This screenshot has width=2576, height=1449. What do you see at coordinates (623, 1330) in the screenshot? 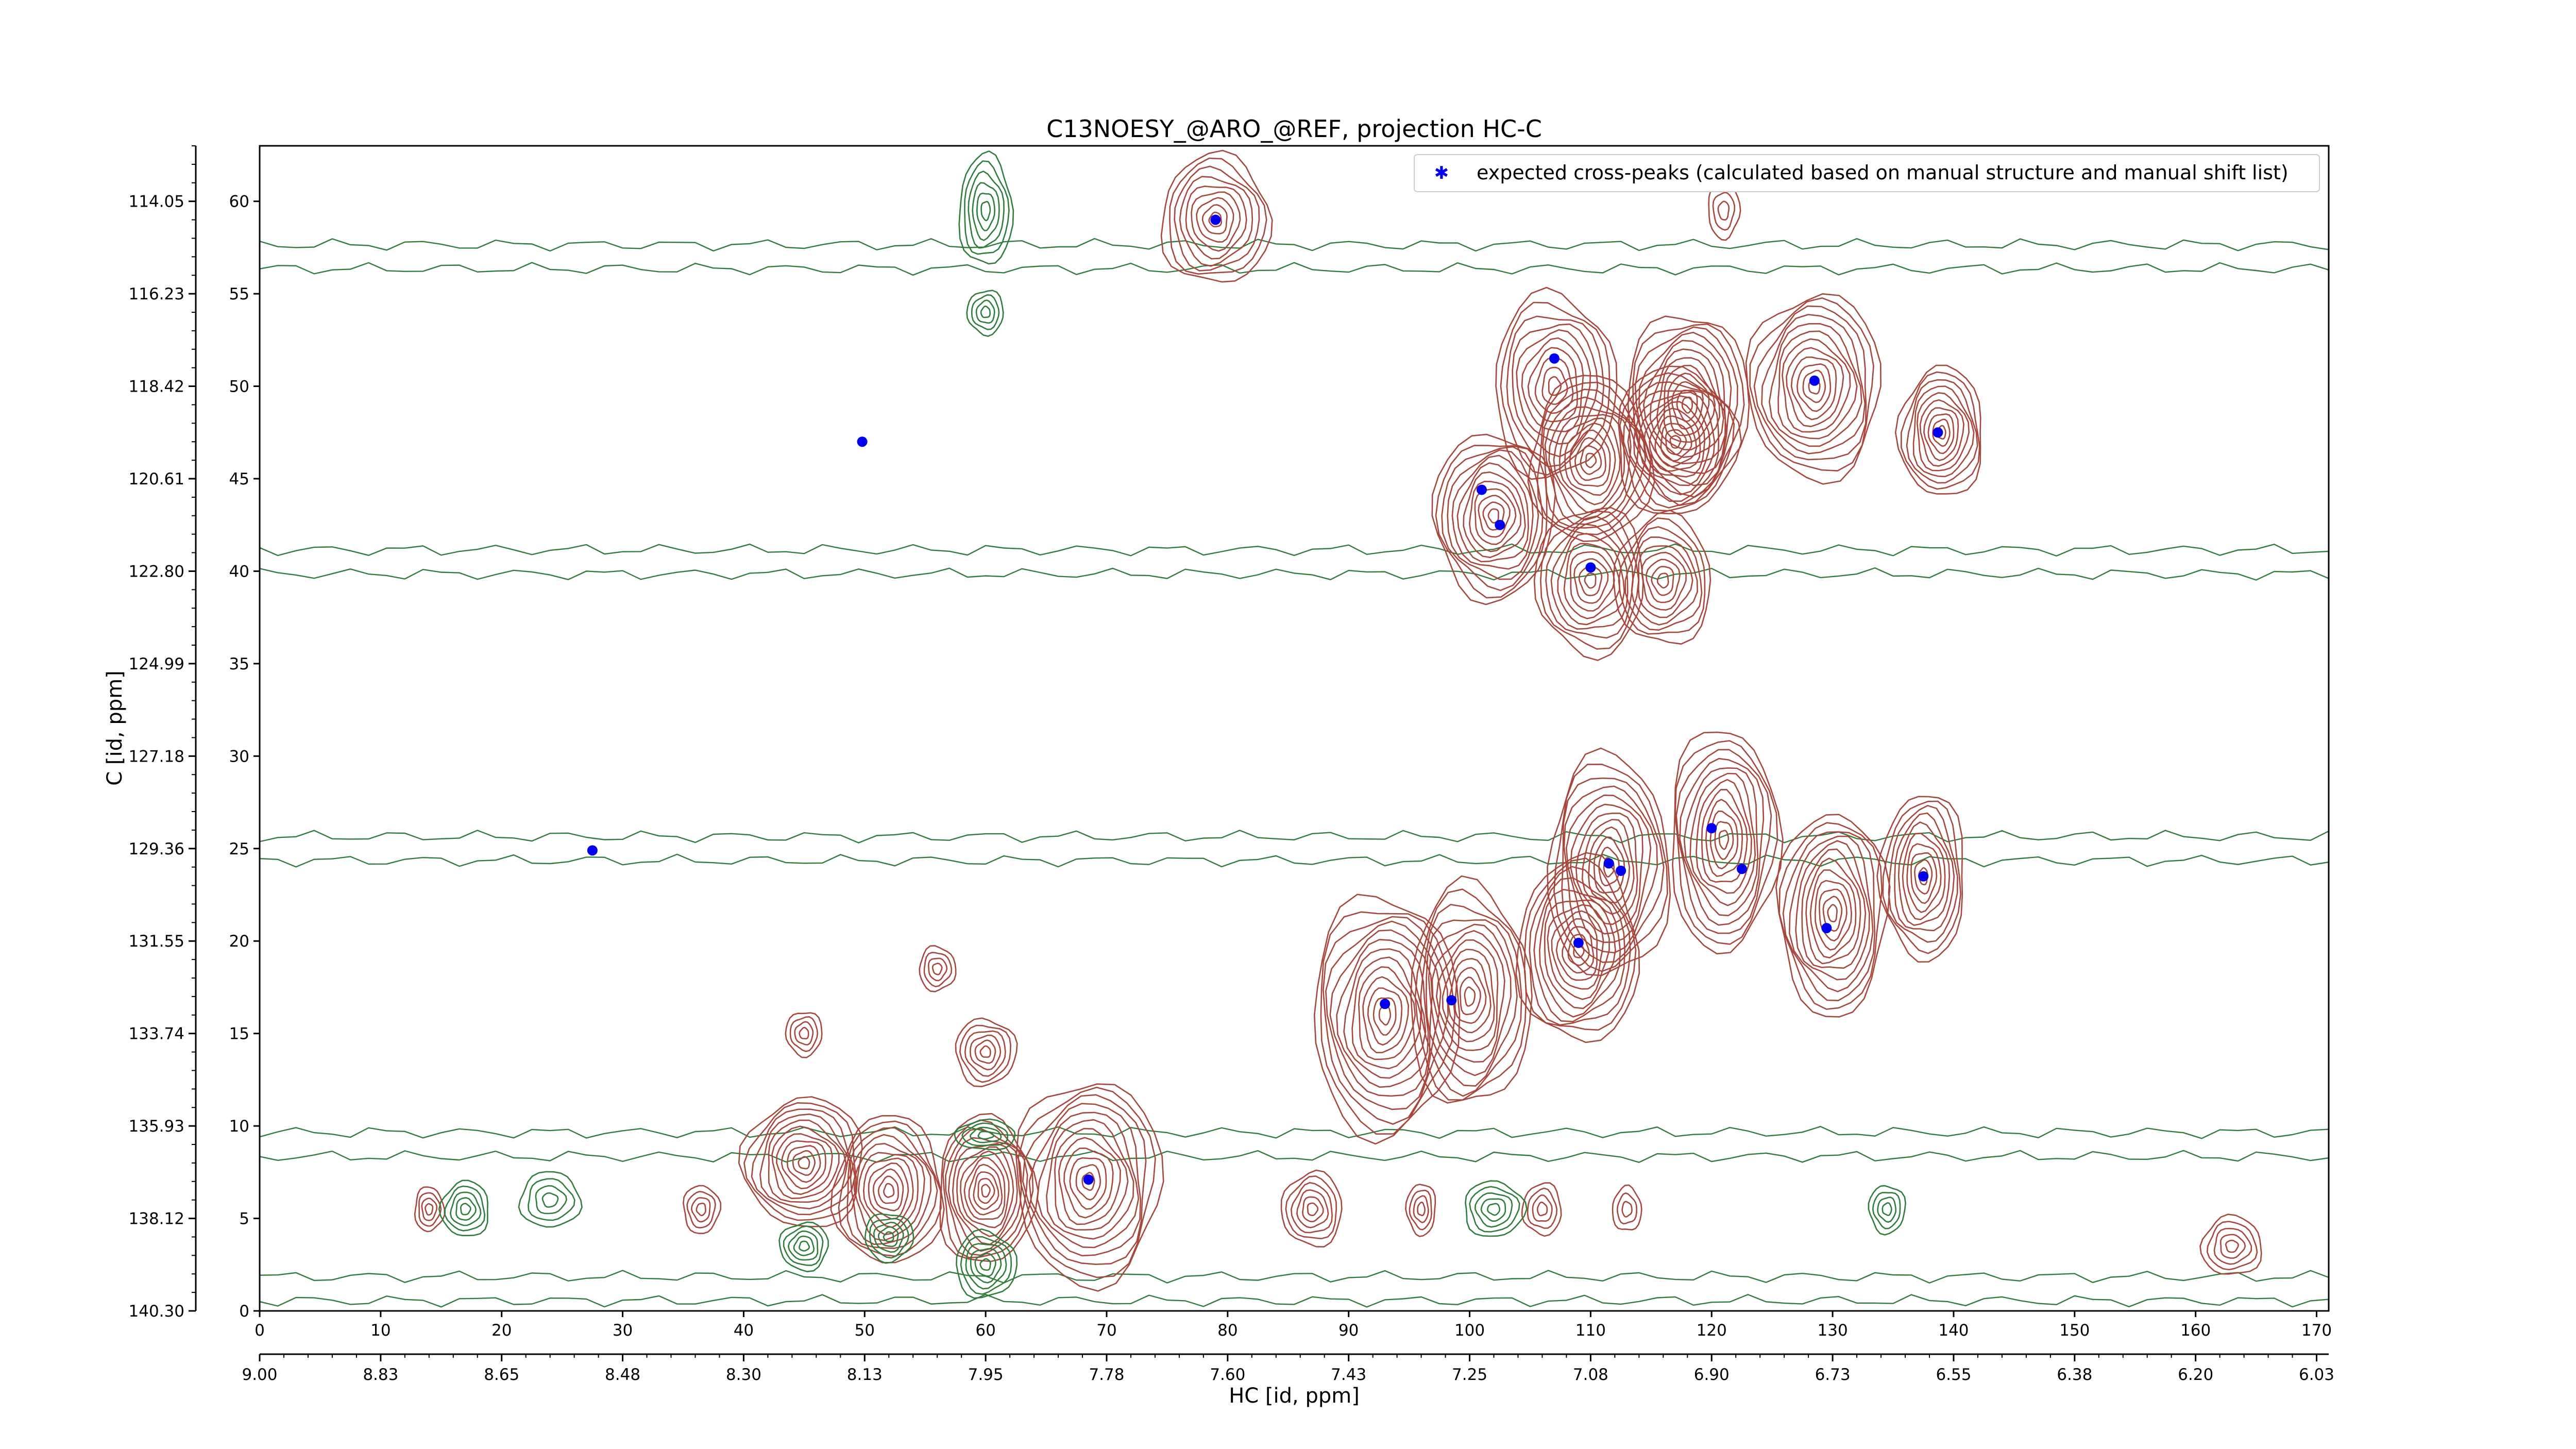
I see `x-tick-label: 30` at bounding box center [623, 1330].